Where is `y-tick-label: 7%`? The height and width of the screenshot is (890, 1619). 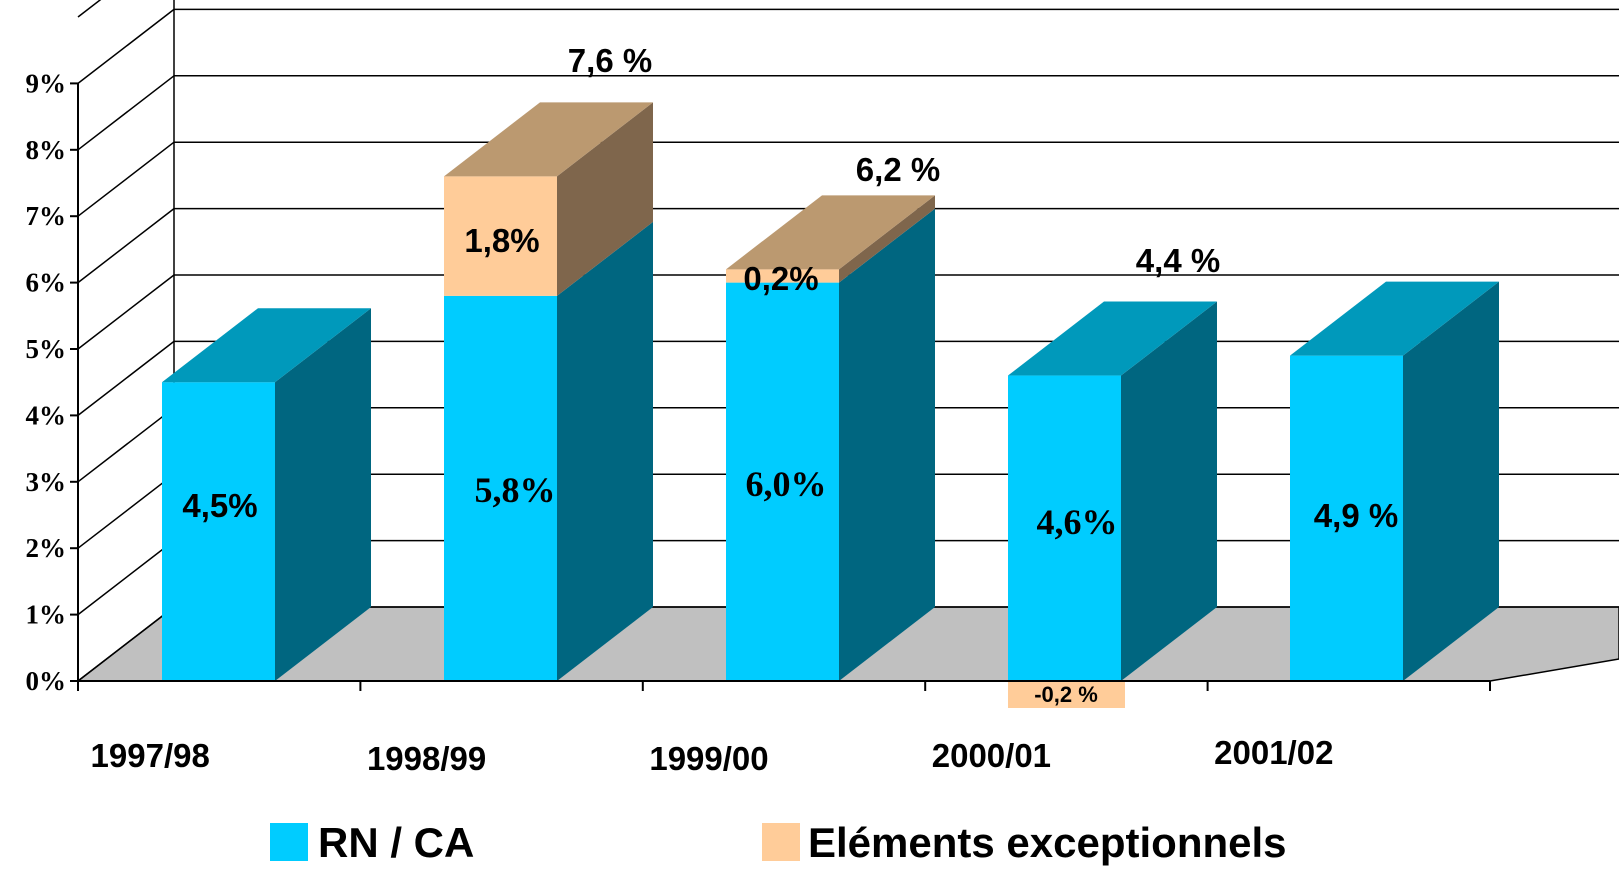 y-tick-label: 7% is located at coordinates (46, 216).